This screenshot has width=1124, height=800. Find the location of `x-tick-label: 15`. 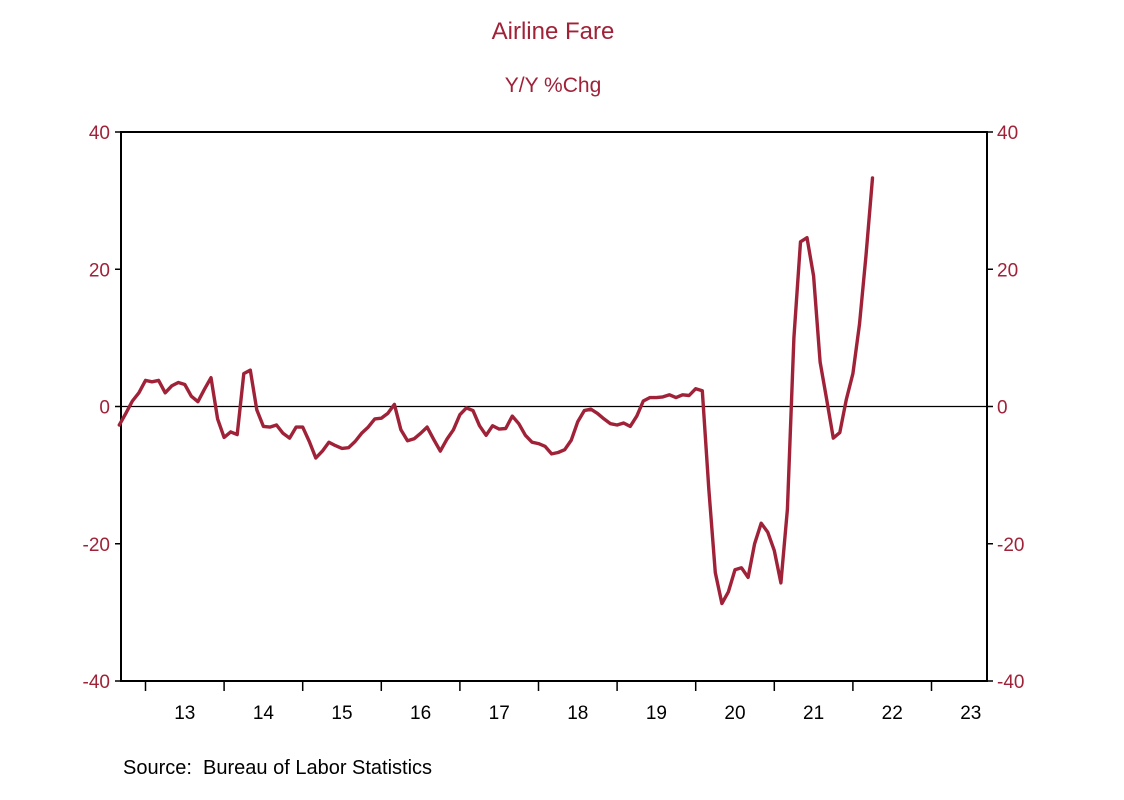

x-tick-label: 15 is located at coordinates (341, 713).